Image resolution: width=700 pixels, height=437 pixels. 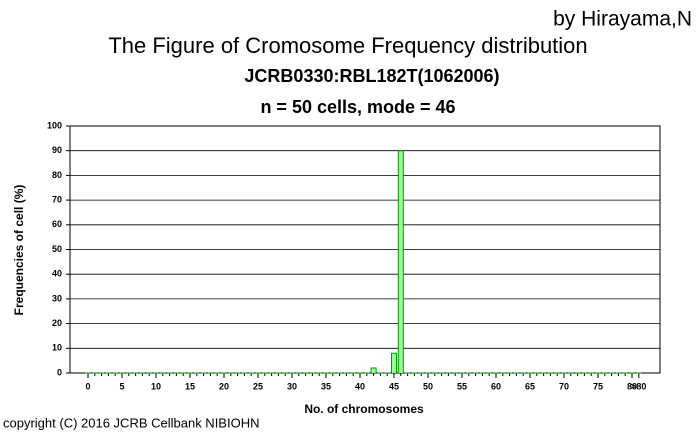 I want to click on x-axis-label: No. of chromosomes, so click(x=364, y=409).